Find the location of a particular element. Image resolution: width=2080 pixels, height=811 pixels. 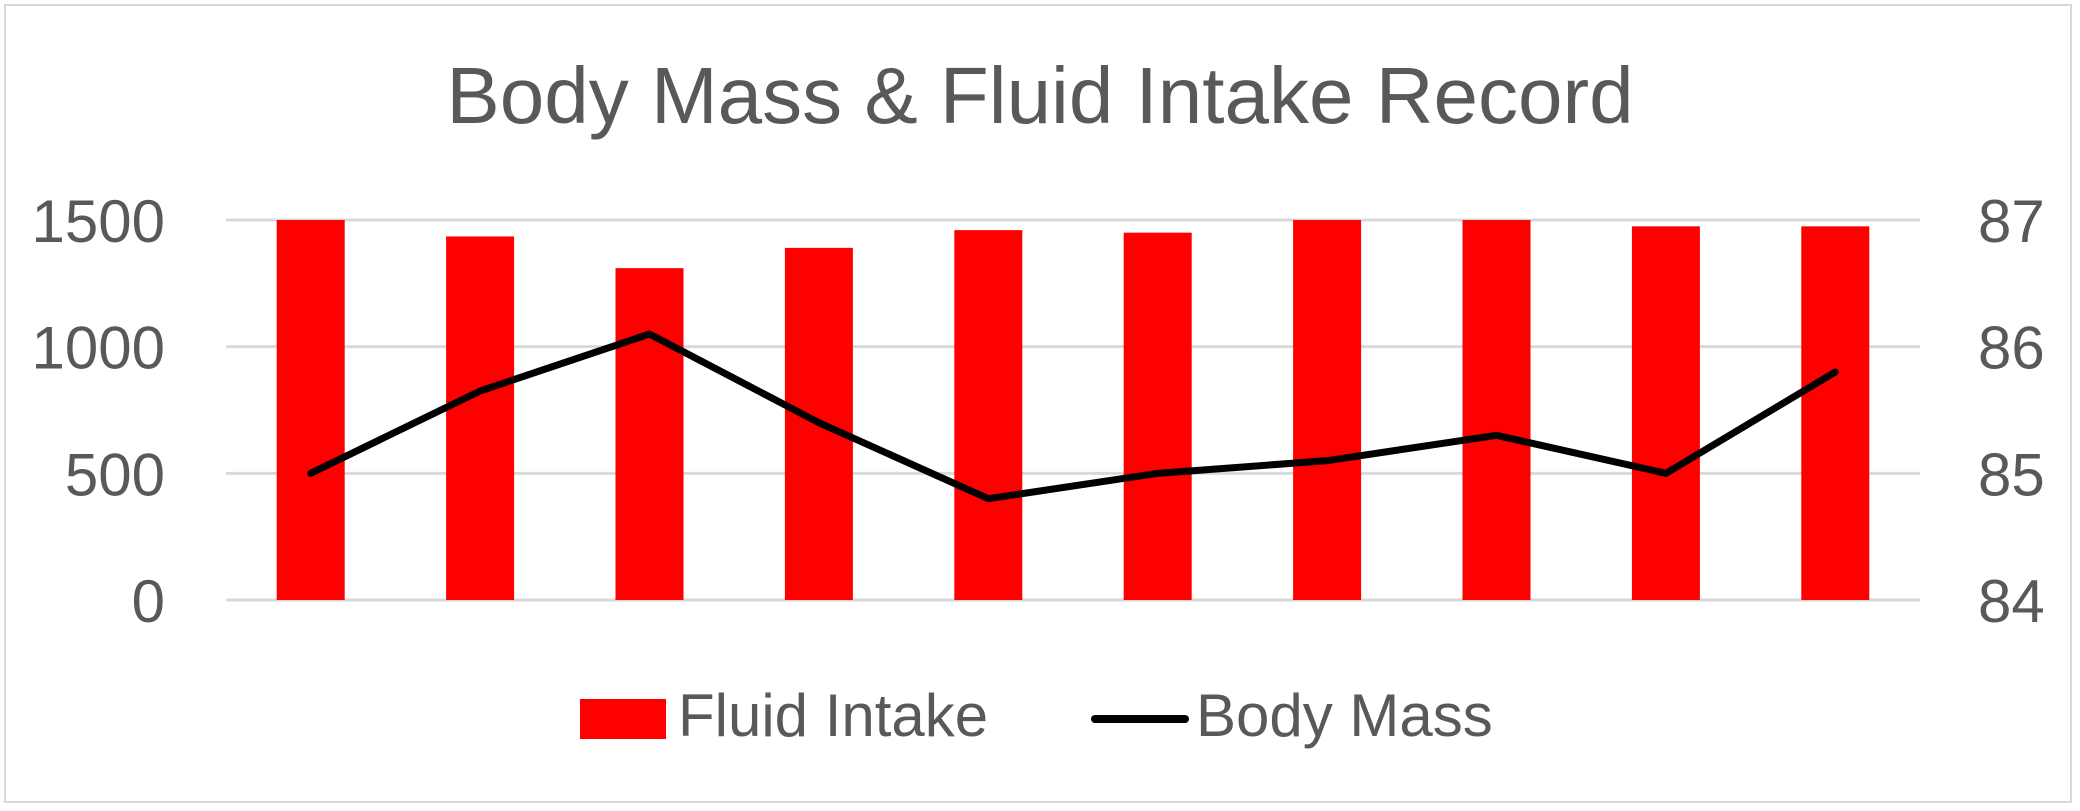

chart-title: Body Mass & Fluid Intake Record is located at coordinates (1039, 95).